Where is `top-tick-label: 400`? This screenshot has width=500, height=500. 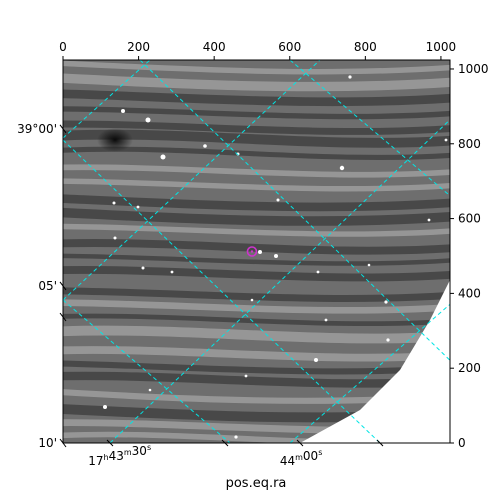
top-tick-label: 400 is located at coordinates (214, 47).